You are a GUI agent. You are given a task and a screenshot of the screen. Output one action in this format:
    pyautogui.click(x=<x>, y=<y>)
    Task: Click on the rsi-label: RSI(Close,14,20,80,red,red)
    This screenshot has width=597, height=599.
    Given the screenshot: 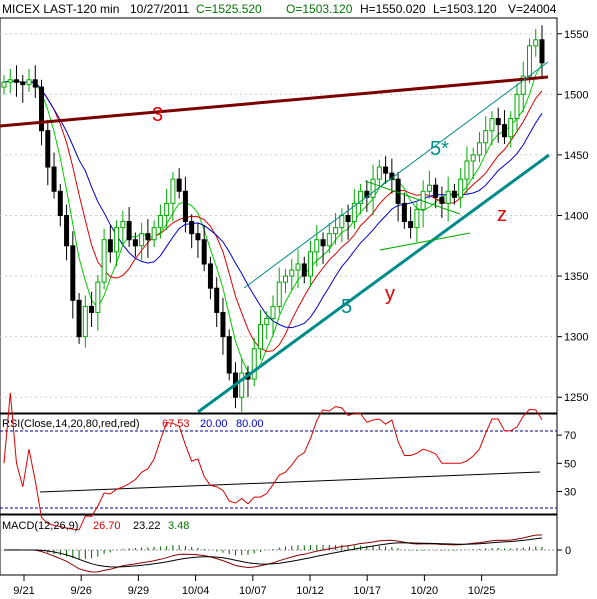 What is the action you would take?
    pyautogui.click(x=71, y=424)
    